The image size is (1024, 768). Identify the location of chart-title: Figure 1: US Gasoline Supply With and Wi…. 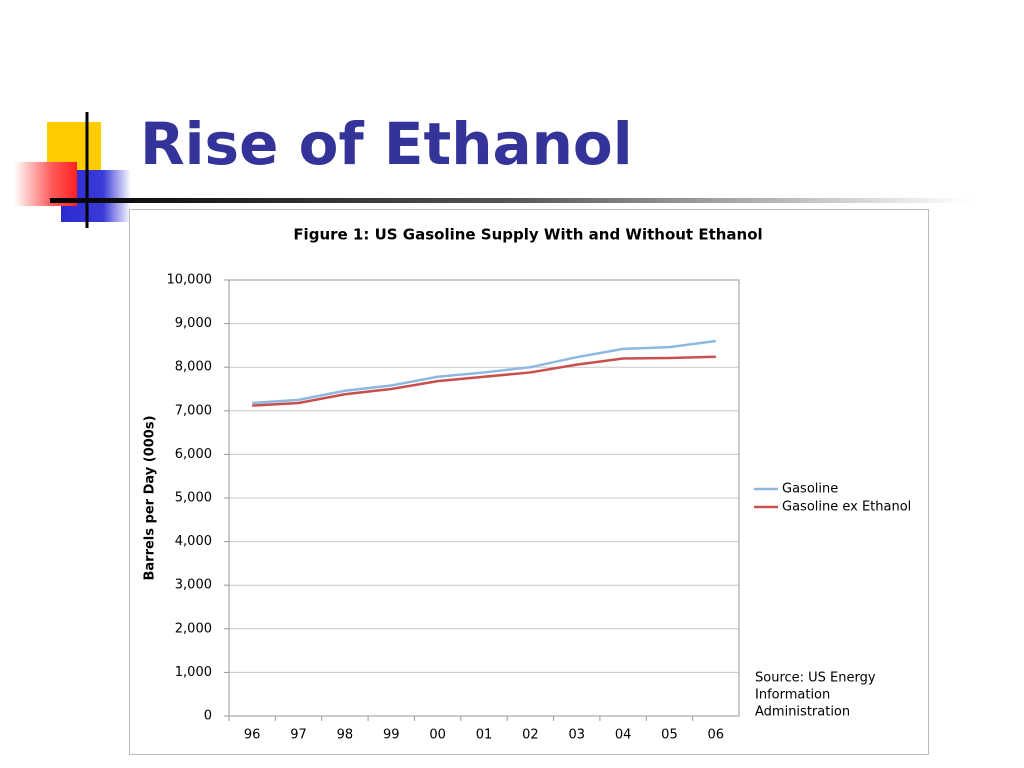
(527, 235).